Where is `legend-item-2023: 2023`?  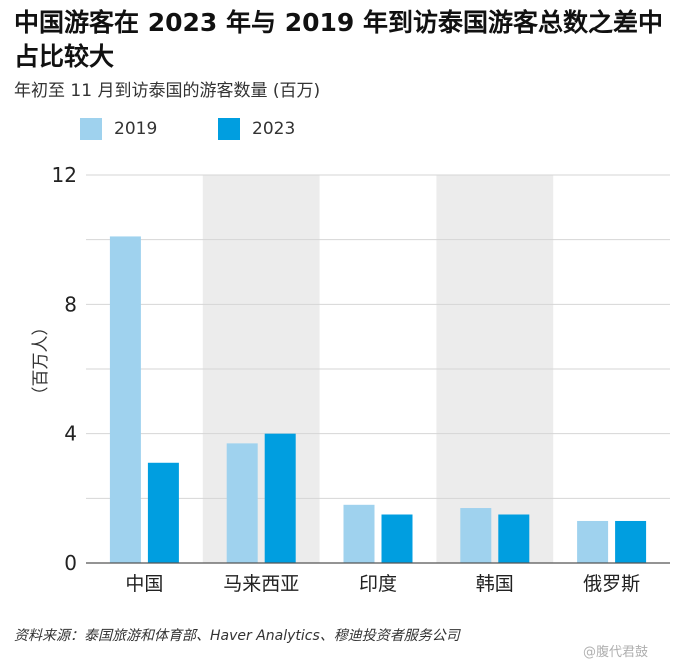
legend-item-2023: 2023 is located at coordinates (256, 129).